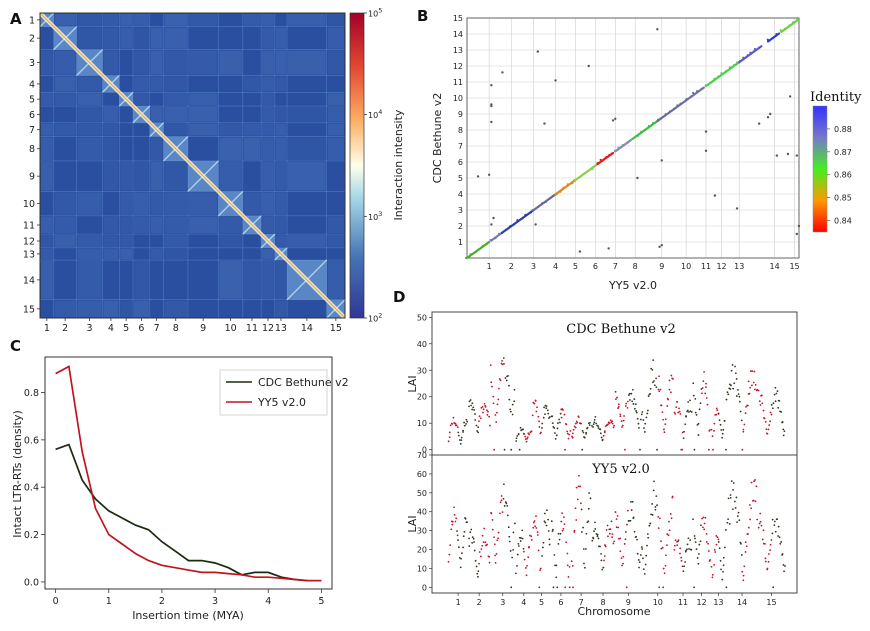 This screenshot has width=870, height=631. What do you see at coordinates (614, 524) in the screenshot?
I see `lai-bottom-frame` at bounding box center [614, 524].